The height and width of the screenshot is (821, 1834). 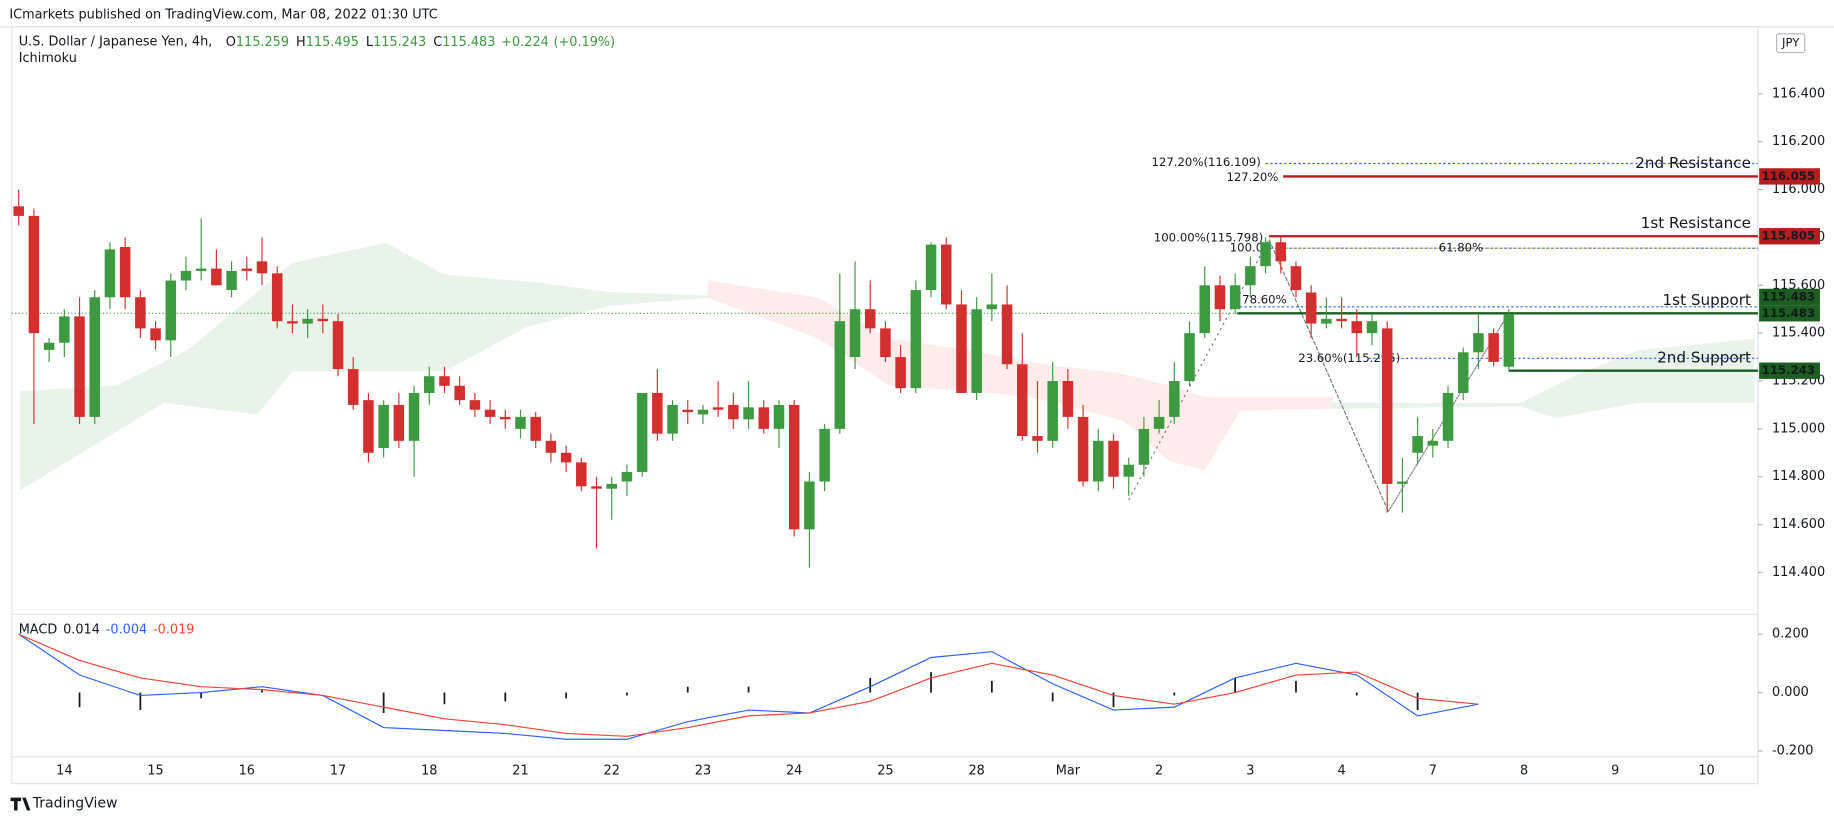 I want to click on time-label: 28, so click(x=976, y=770).